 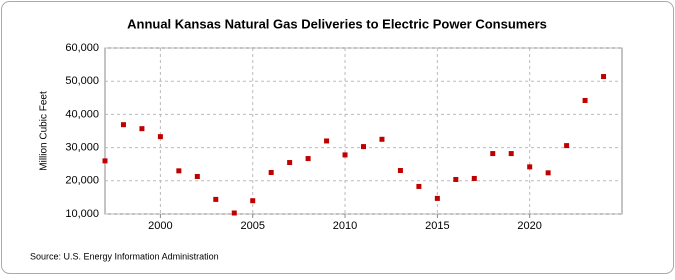 What do you see at coordinates (252, 226) in the screenshot?
I see `x-tick-label: 2005` at bounding box center [252, 226].